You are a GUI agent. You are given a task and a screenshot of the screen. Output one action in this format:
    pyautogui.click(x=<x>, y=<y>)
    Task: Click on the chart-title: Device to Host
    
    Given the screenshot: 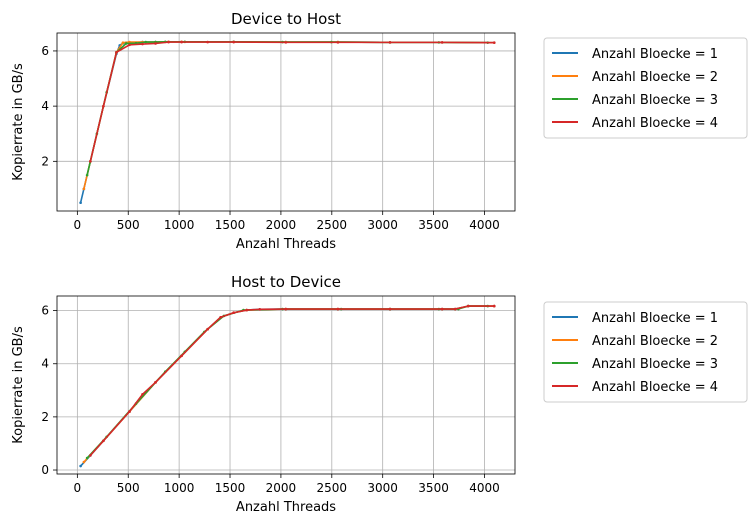 What is the action you would take?
    pyautogui.click(x=286, y=19)
    